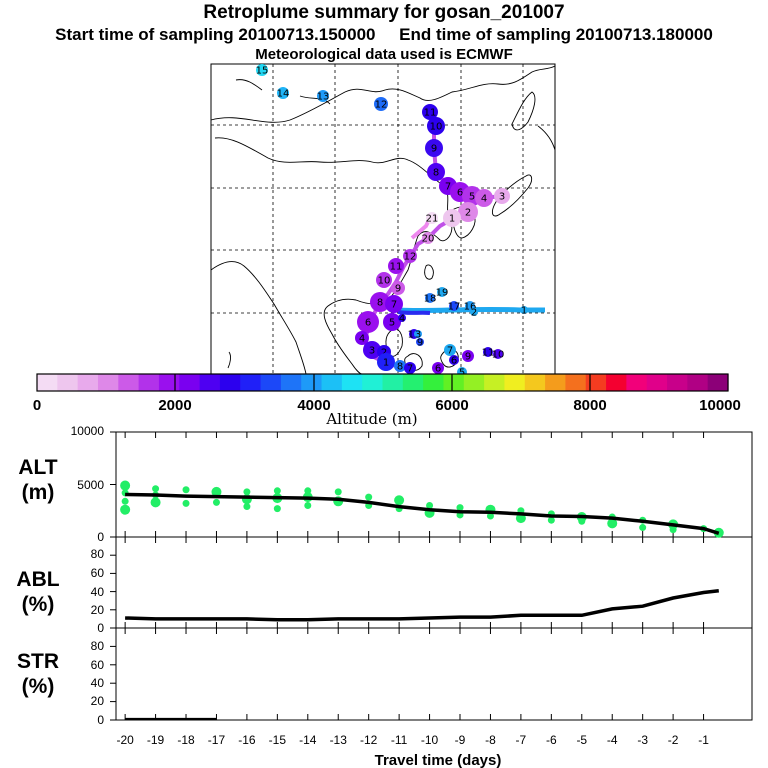  Describe the element at coordinates (278, 740) in the screenshot. I see `x-tick-label: -15` at that location.